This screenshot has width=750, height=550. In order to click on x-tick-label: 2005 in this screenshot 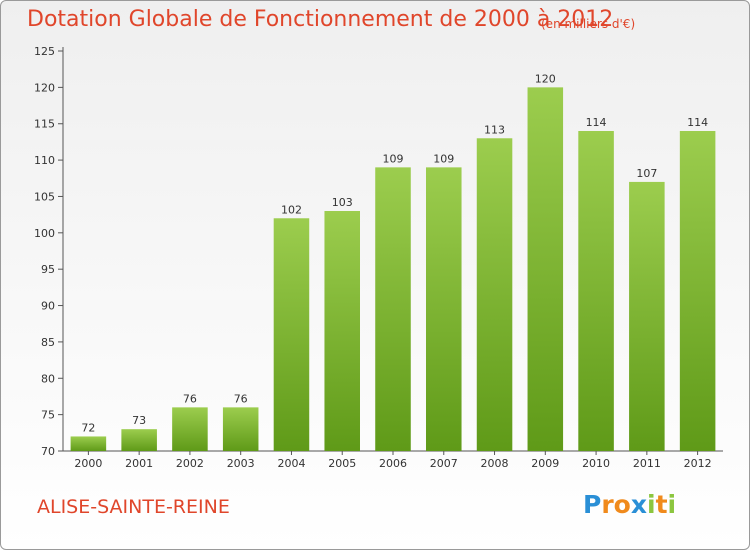, I will do `click(342, 463)`.